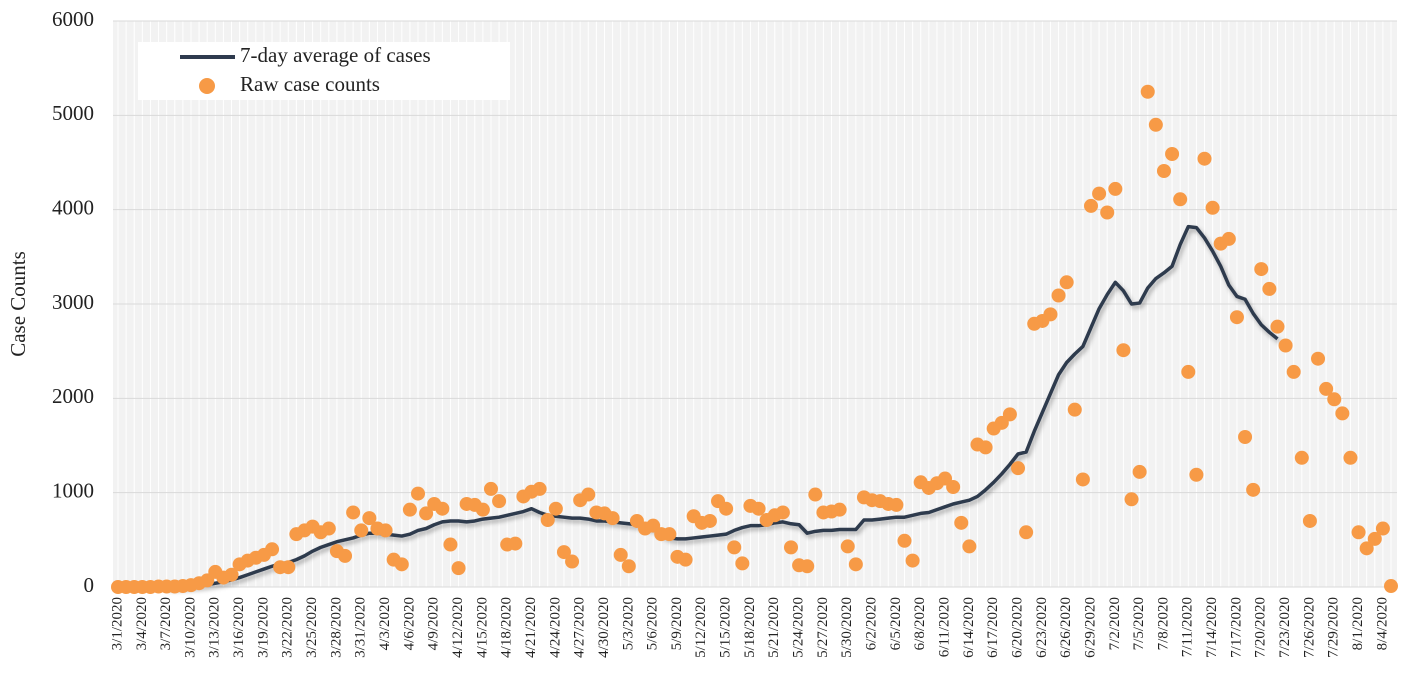  I want to click on x-tick-label: 7/23/2020, so click(1285, 627).